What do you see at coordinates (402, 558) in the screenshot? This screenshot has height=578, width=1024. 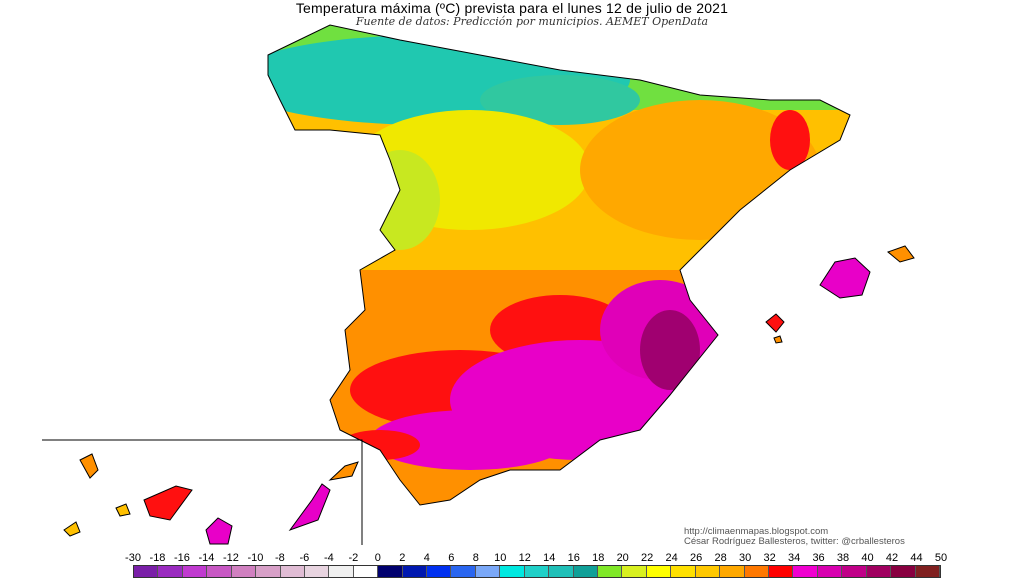 I see `legend-label: 2` at bounding box center [402, 558].